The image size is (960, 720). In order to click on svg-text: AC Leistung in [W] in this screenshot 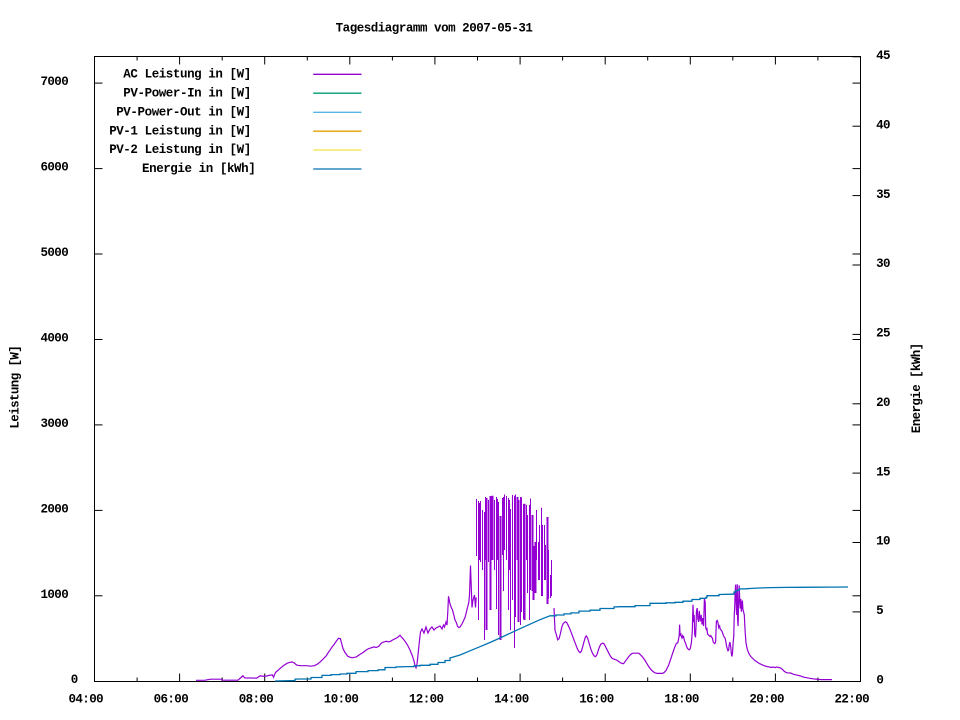, I will do `click(187, 75)`.